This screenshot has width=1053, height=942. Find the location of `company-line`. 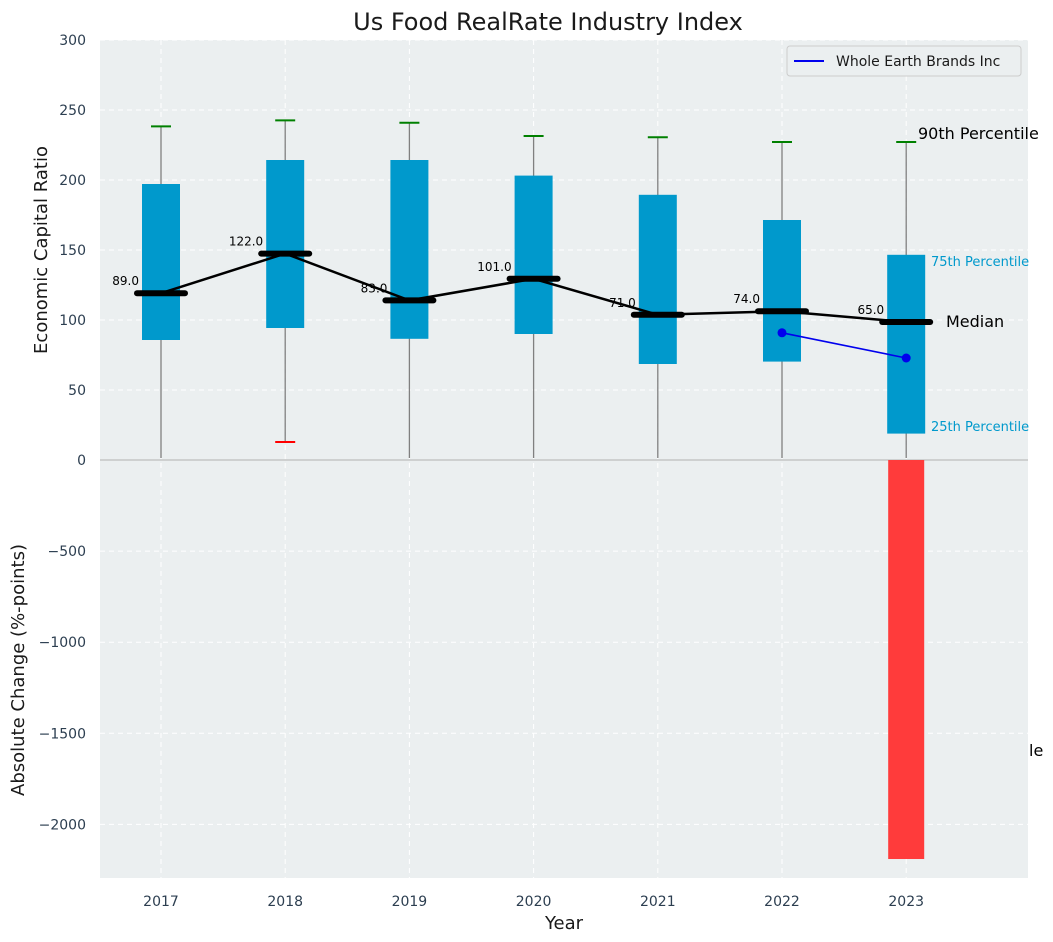

company-line is located at coordinates (844, 345).